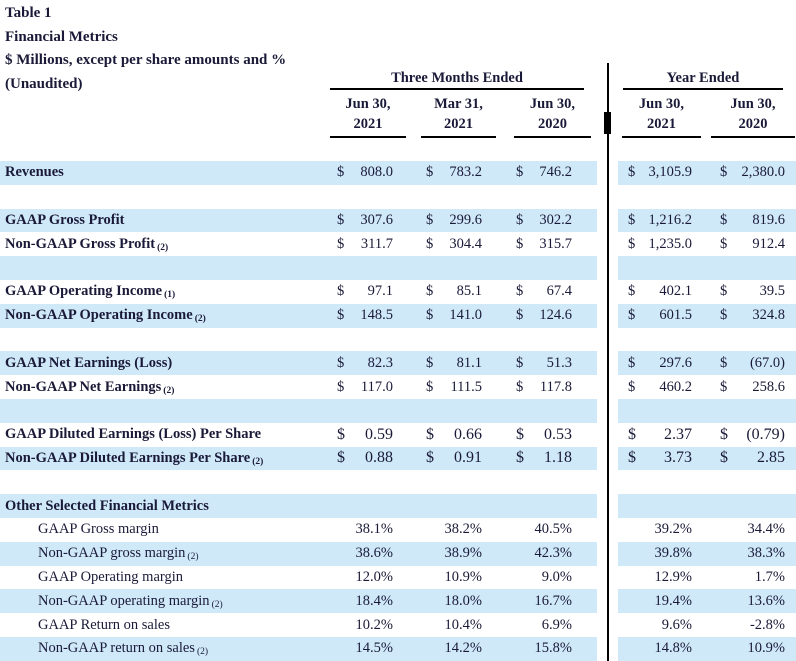  I want to click on percent-cell: 15.8%, so click(553, 648).